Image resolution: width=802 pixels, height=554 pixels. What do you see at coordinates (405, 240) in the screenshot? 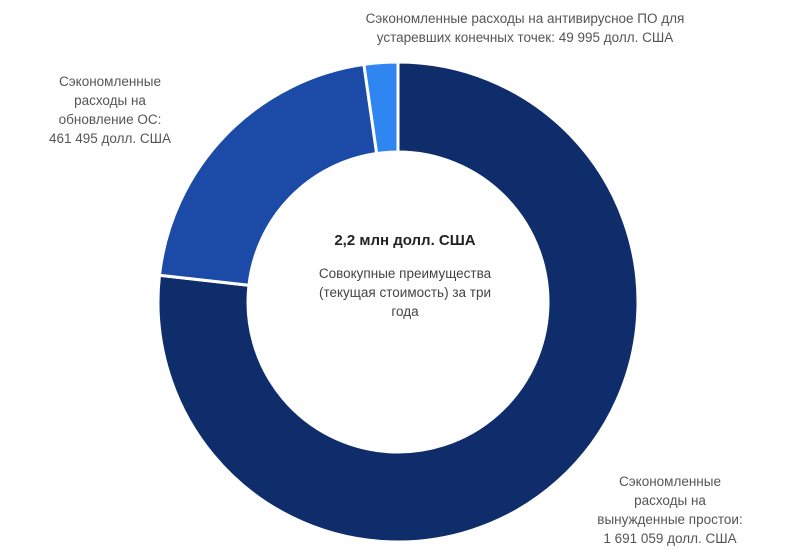
I see `center-total-value: 2,2 млн долл. США` at bounding box center [405, 240].